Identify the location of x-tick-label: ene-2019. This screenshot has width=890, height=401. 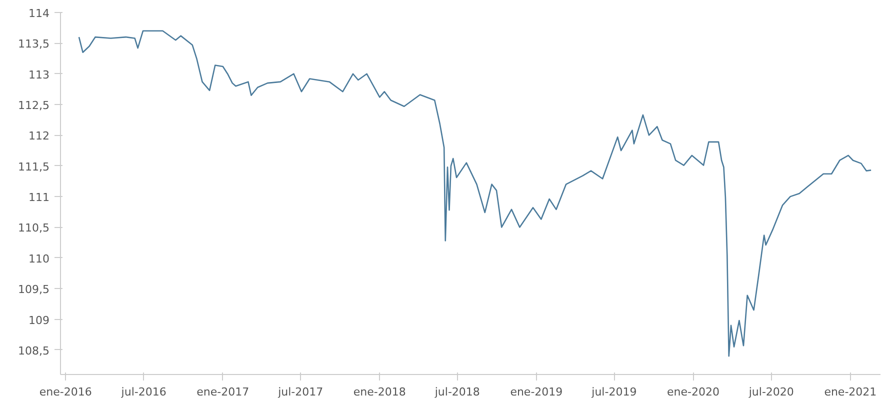
(536, 392).